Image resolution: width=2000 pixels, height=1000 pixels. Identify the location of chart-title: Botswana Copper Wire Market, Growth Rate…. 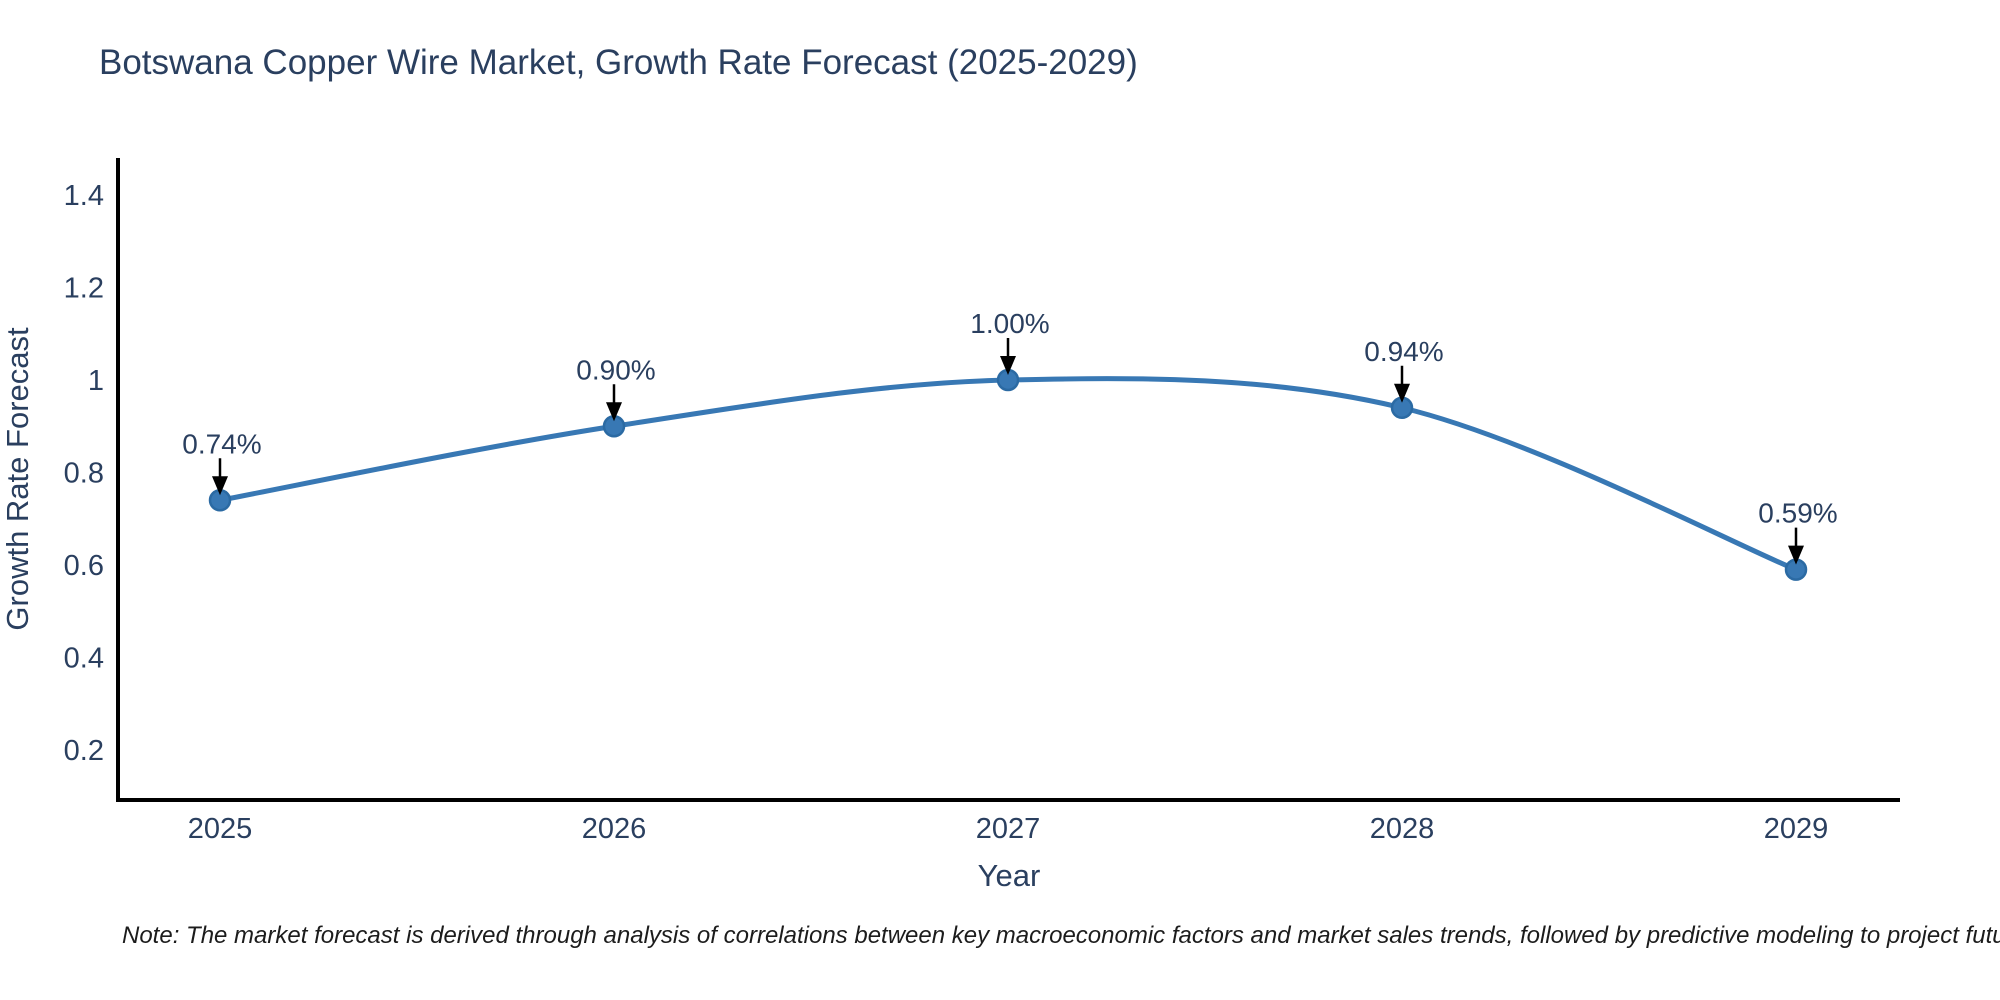
(618, 62).